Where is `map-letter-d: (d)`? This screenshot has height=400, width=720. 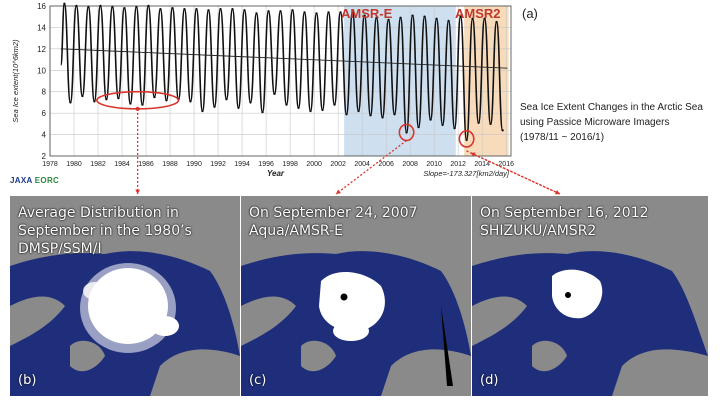
map-letter-d: (d) is located at coordinates (489, 380).